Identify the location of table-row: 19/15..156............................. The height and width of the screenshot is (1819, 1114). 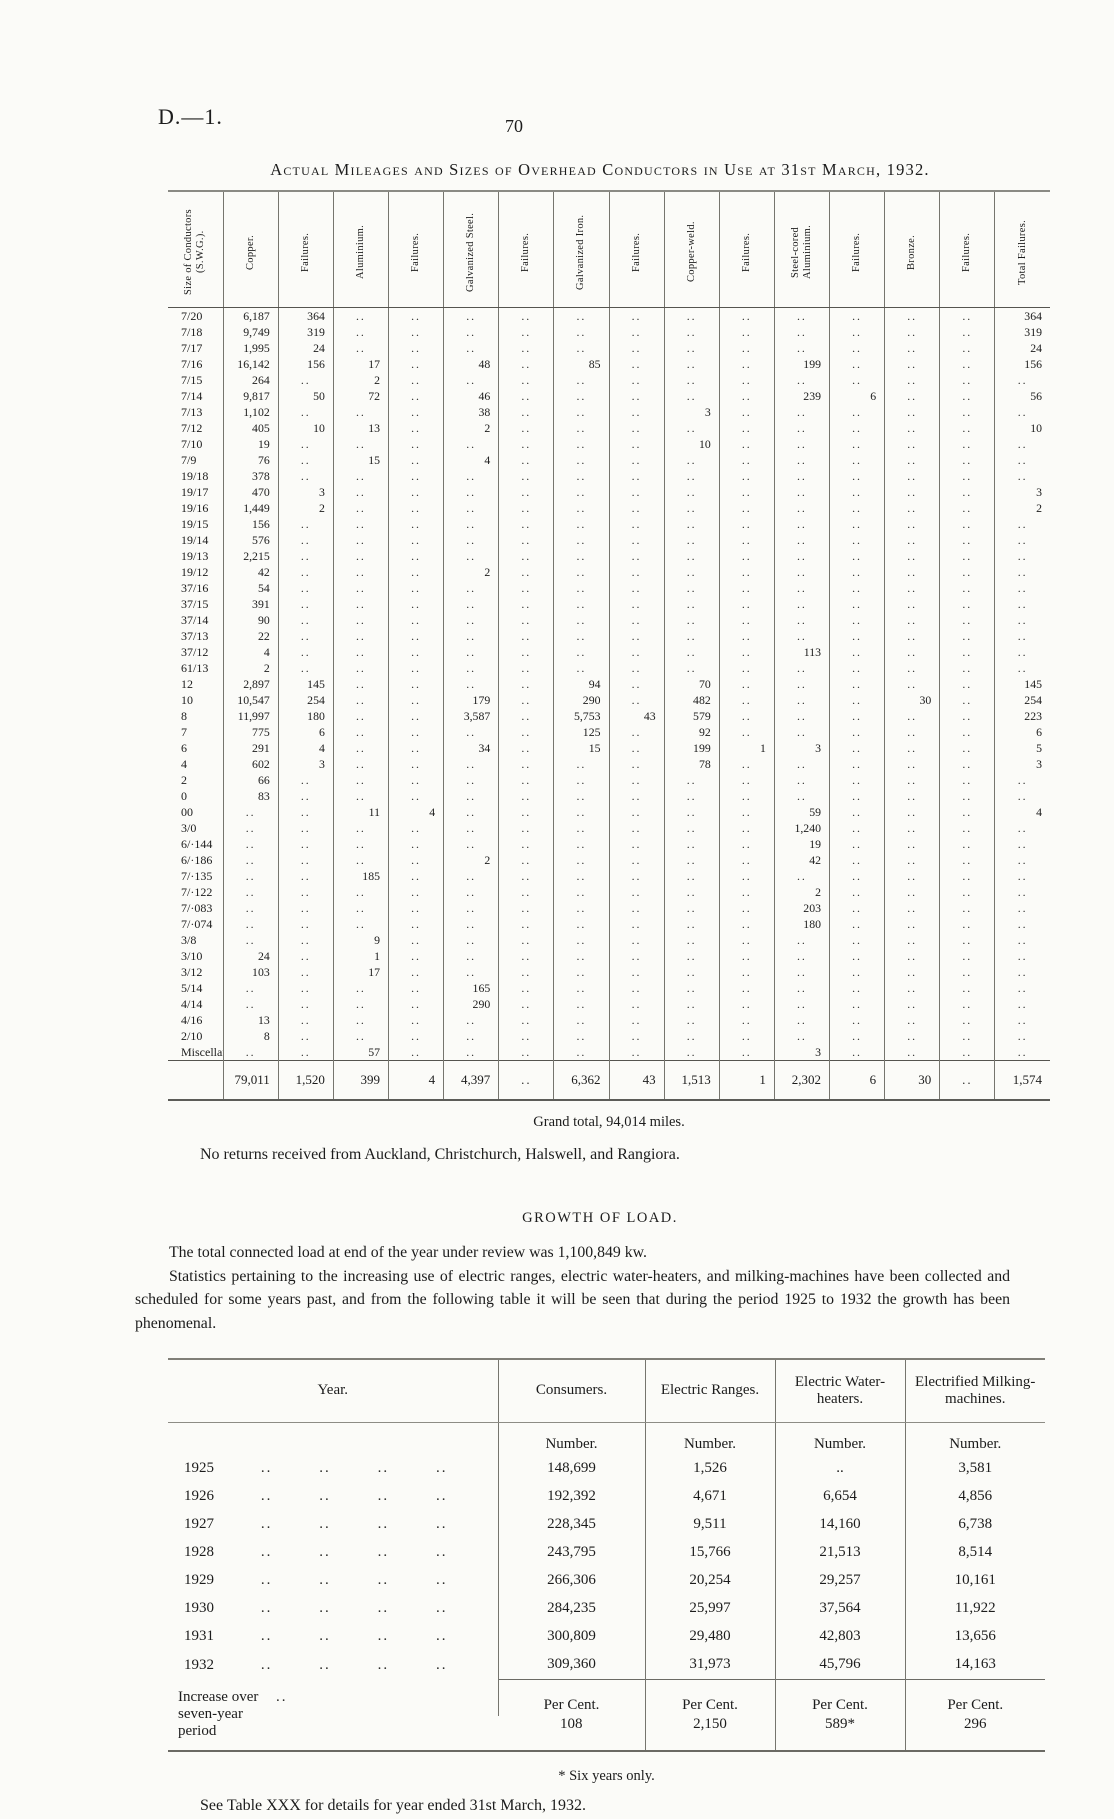
(609, 524).